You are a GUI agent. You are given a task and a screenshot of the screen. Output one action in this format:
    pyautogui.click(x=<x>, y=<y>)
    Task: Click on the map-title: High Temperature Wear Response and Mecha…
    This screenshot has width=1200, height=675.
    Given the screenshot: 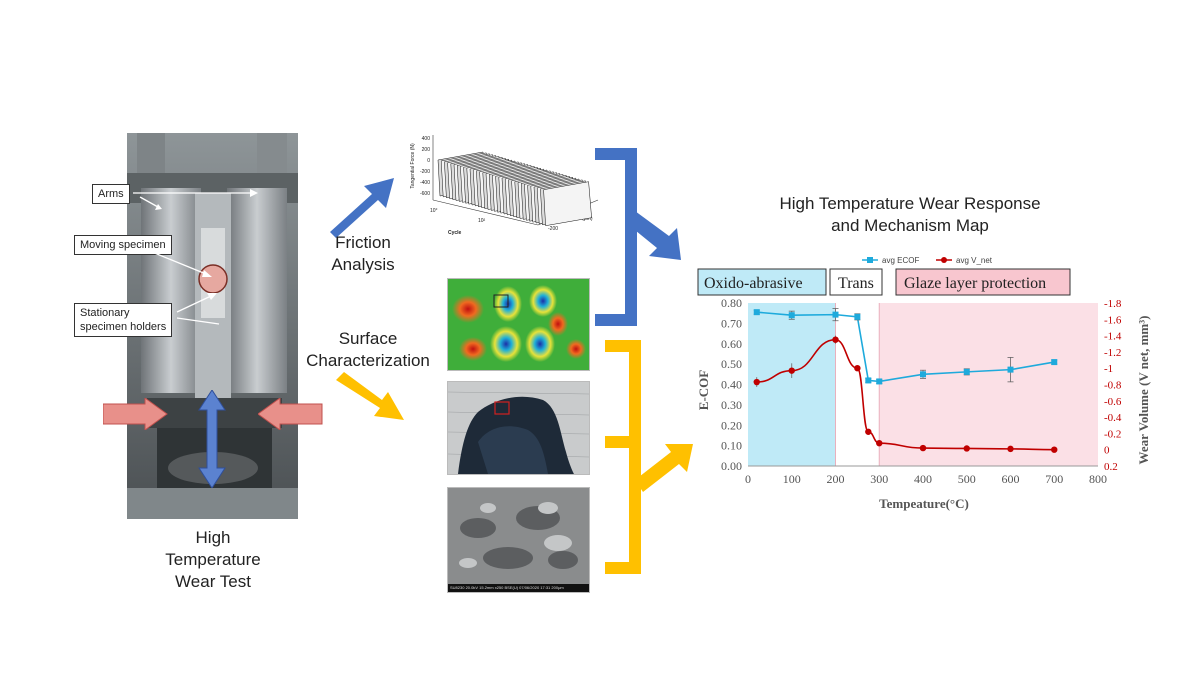 What is the action you would take?
    pyautogui.click(x=910, y=215)
    